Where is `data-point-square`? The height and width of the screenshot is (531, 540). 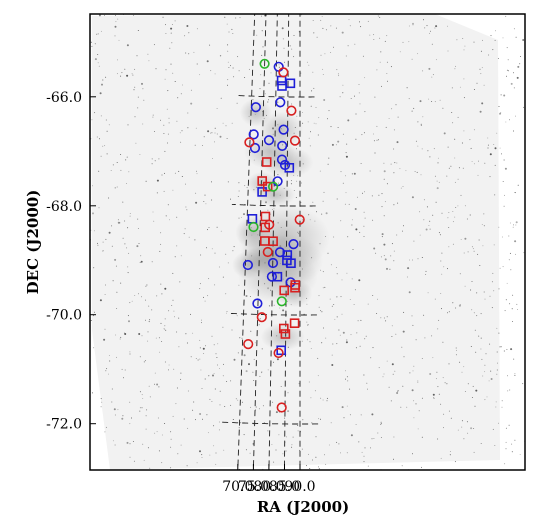
data-point-square is located at coordinates (282, 86).